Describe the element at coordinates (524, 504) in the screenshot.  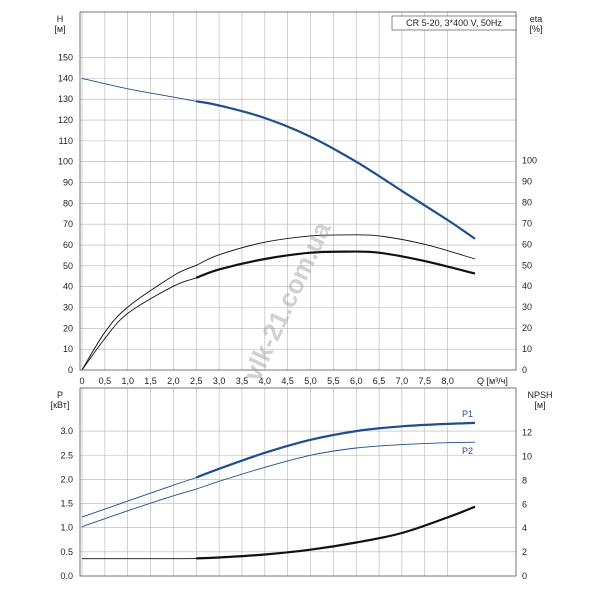
I see `npsh-tick-label: 6` at that location.